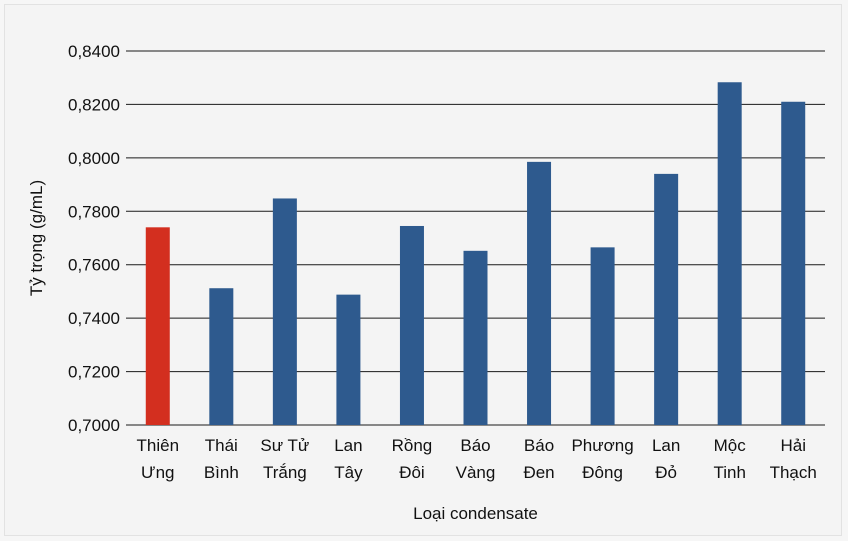 The height and width of the screenshot is (541, 848). I want to click on x-tick-label: Lan Đỏ, so click(666, 459).